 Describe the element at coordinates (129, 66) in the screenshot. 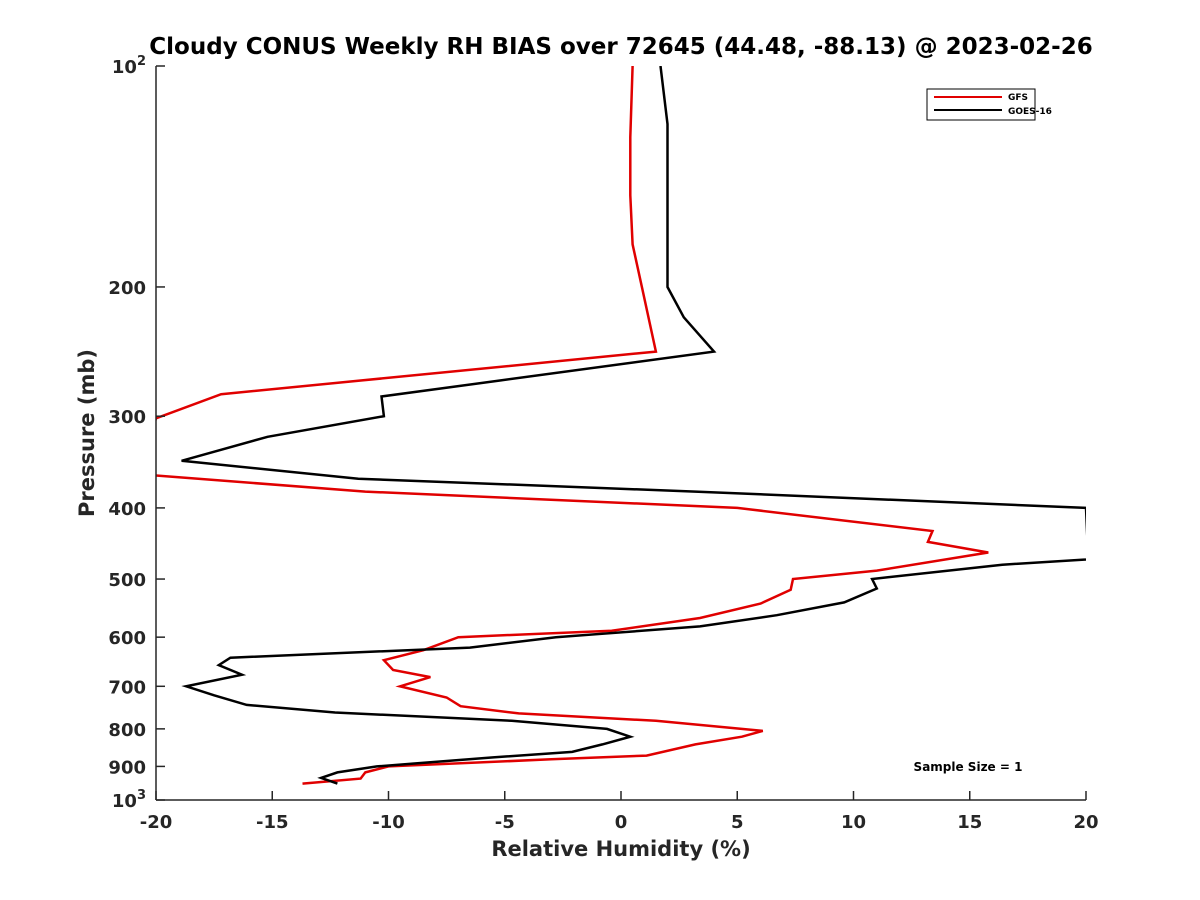

I see `y-tick-label: 10²` at that location.